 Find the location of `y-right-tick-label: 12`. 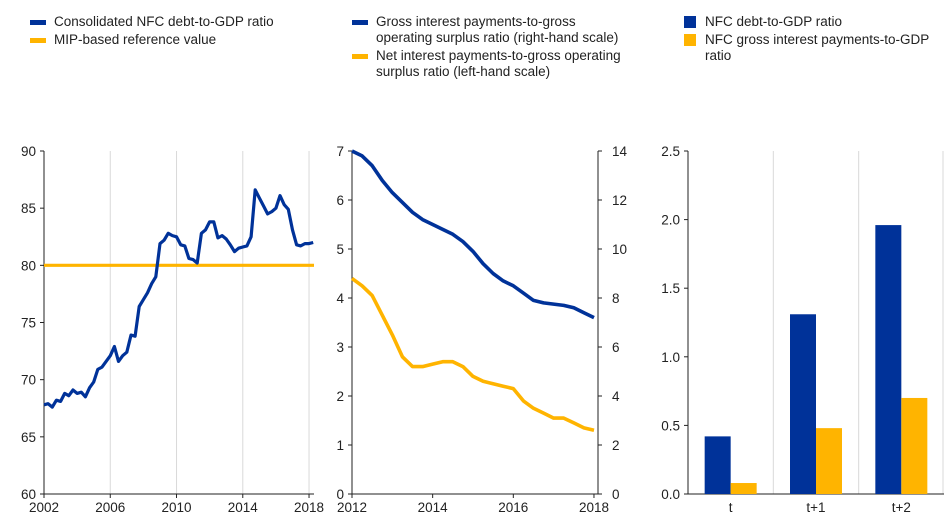

y-right-tick-label: 12 is located at coordinates (619, 200).